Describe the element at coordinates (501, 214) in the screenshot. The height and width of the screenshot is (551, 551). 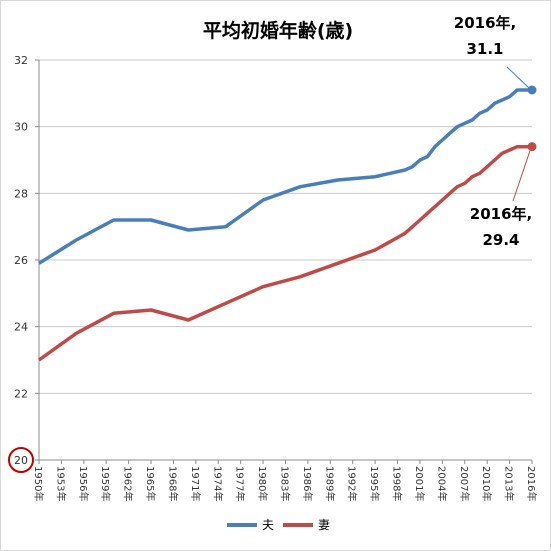
I see `callout-wife-year: 2016年,` at that location.